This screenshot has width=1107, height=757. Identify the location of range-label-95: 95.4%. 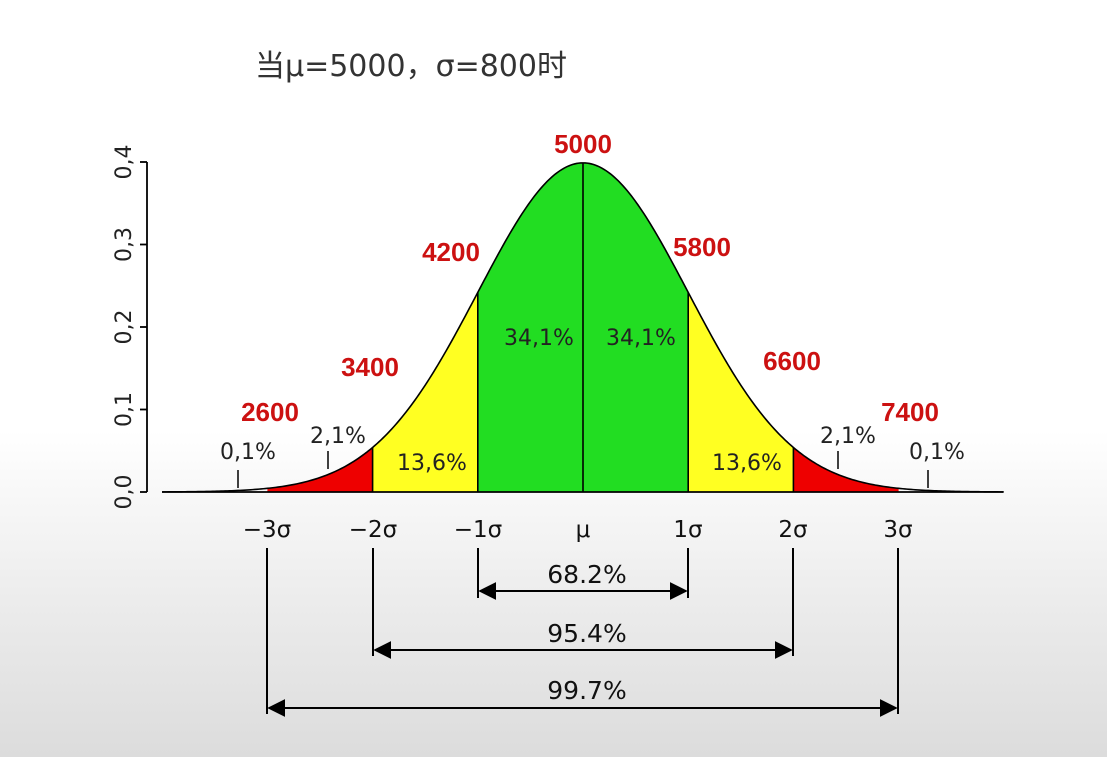
(586, 633).